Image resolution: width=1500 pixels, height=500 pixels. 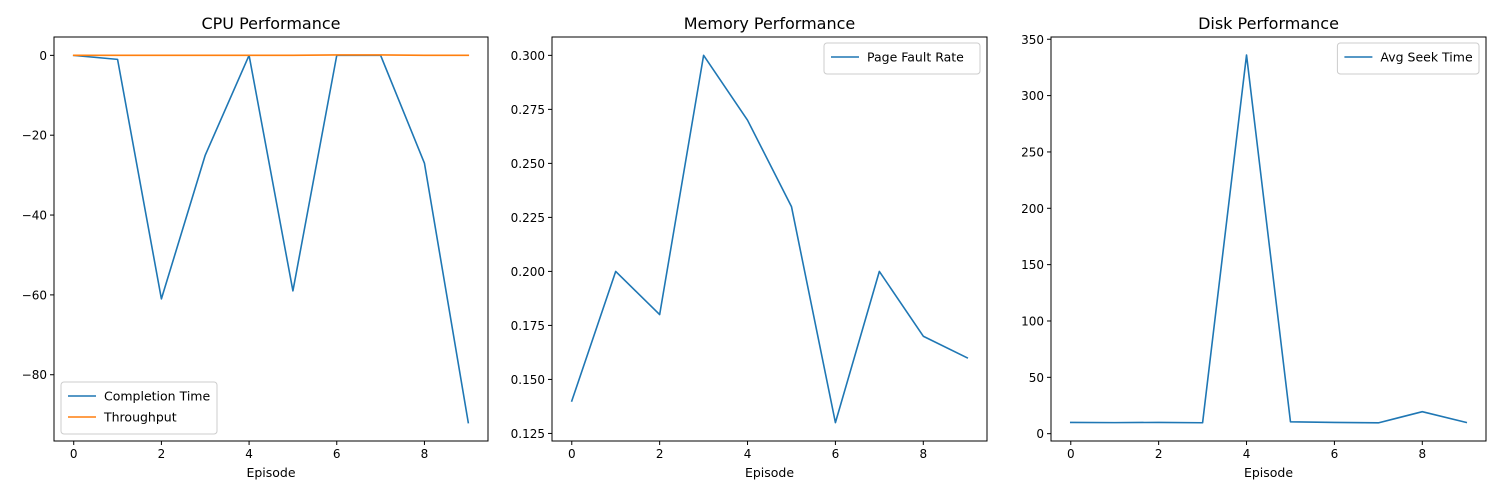 What do you see at coordinates (270, 472) in the screenshot?
I see `cpu-performance-x-axis-label: Episode` at bounding box center [270, 472].